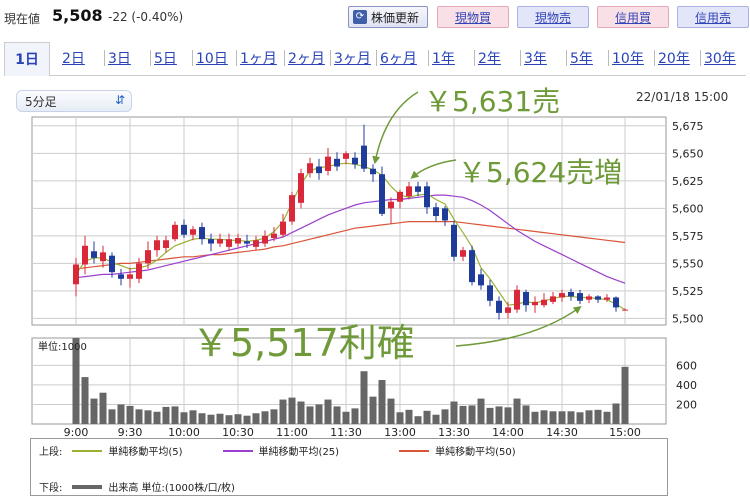 This screenshot has width=750, height=500. I want to click on tab-7: 3ヶ月, so click(352, 59).